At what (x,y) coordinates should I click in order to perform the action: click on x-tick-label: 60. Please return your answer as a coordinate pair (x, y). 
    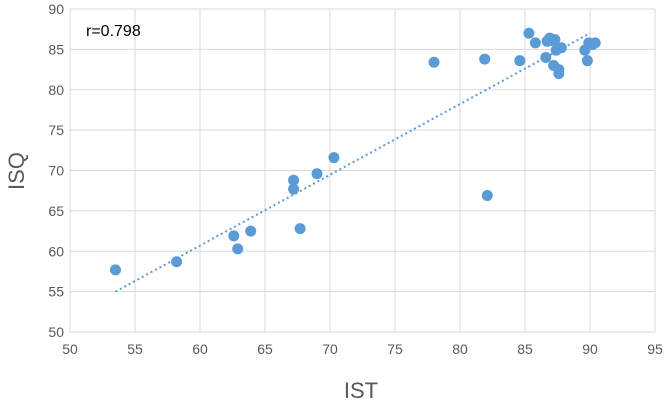
    Looking at the image, I should click on (200, 349).